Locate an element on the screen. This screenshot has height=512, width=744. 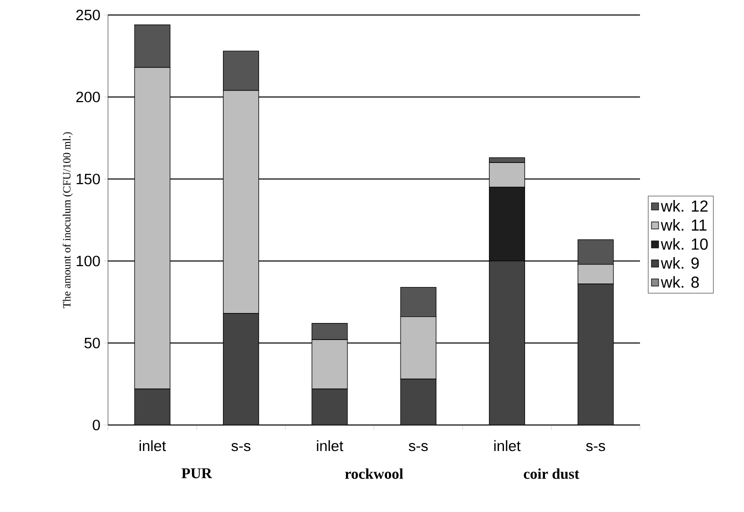
legend-label: wk. 11 is located at coordinates (683, 225).